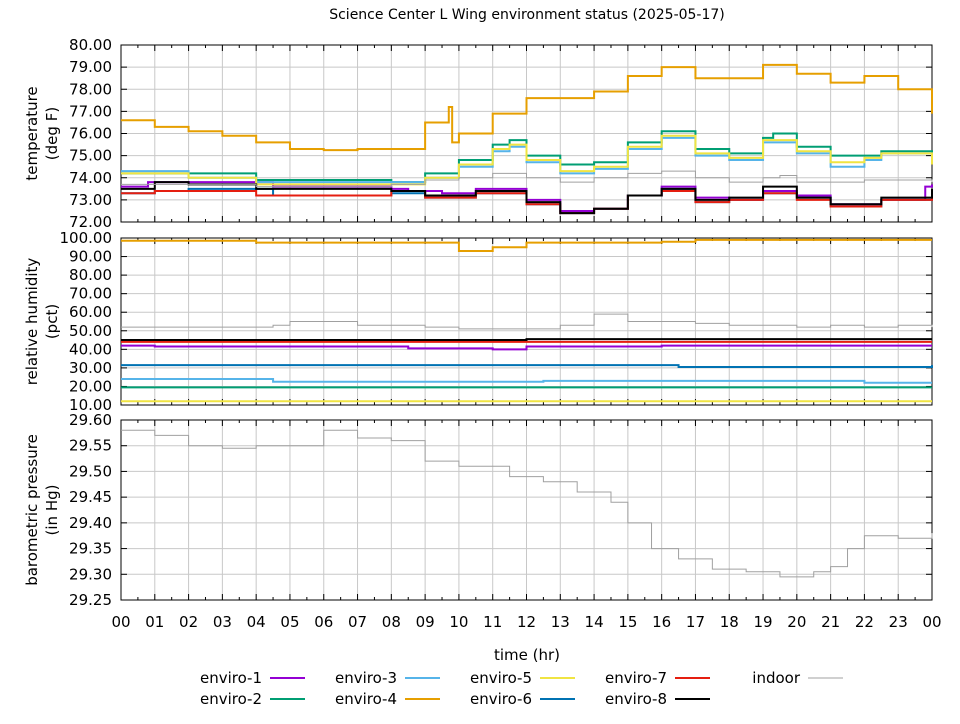 This screenshot has height=724, width=960. Describe the element at coordinates (594, 622) in the screenshot. I see `x-tick-label: 14` at that location.